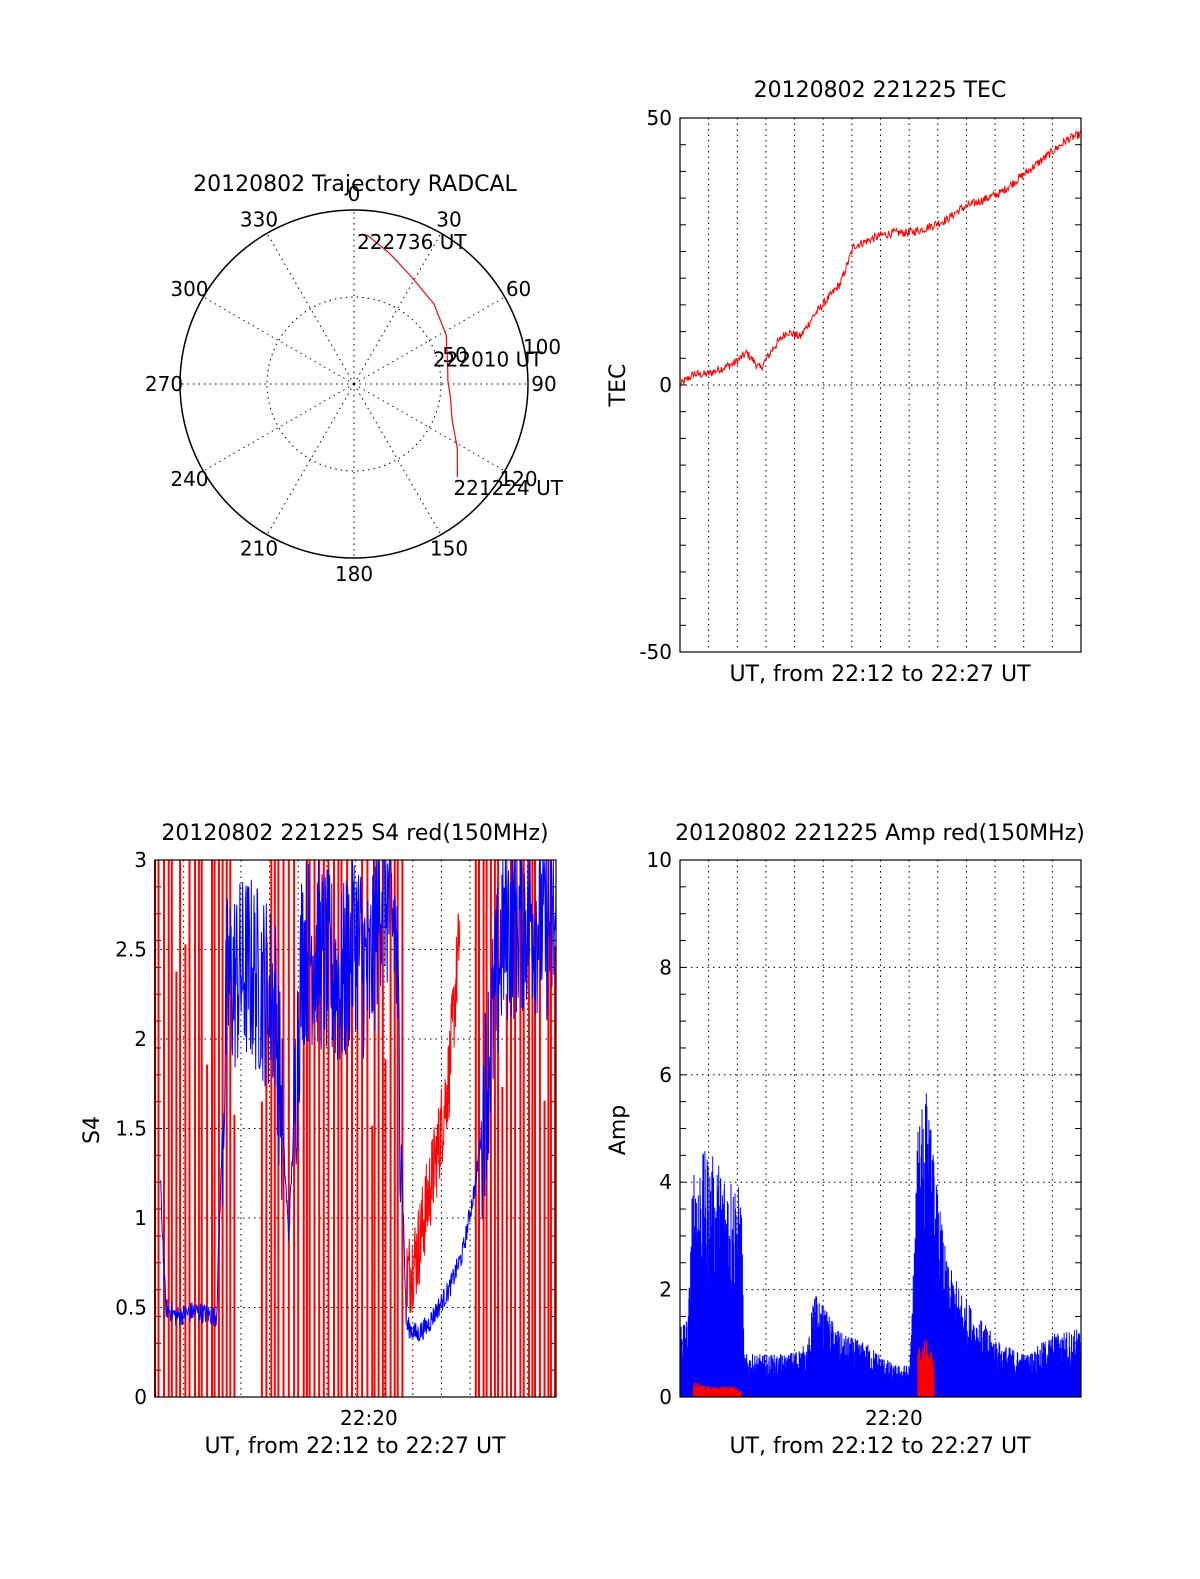  What do you see at coordinates (354, 194) in the screenshot?
I see `polar-angle-label-0: 0` at bounding box center [354, 194].